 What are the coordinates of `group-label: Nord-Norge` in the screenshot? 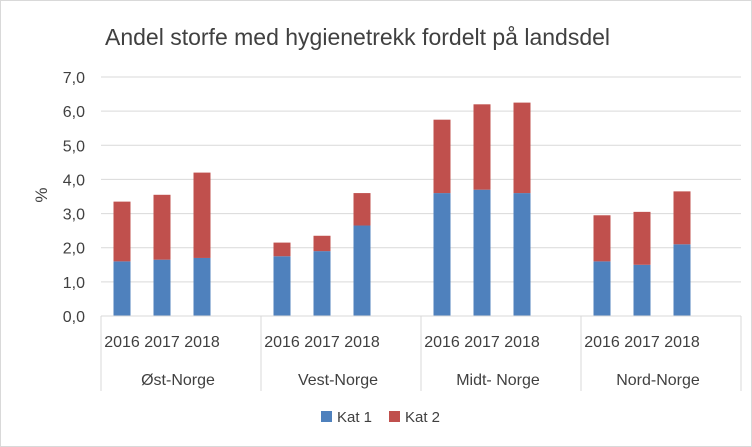 It's located at (658, 380).